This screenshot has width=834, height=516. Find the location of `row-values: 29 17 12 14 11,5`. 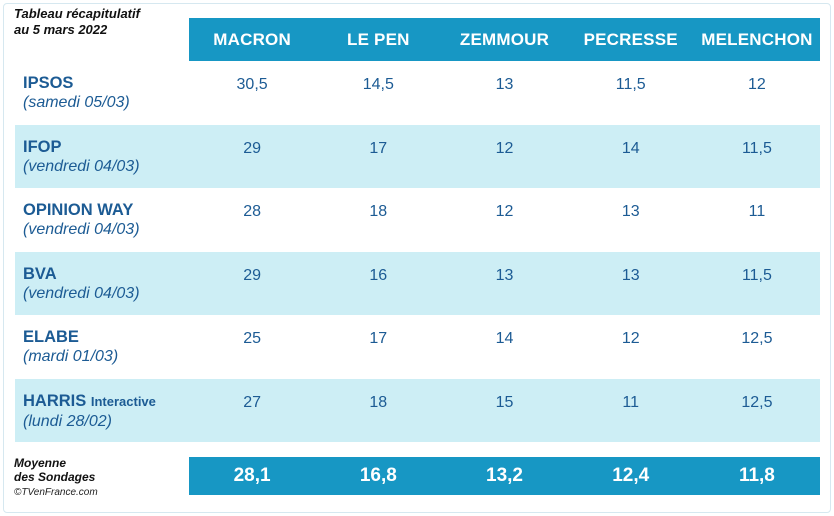

row-values: 29 17 12 14 11,5 is located at coordinates (504, 157).